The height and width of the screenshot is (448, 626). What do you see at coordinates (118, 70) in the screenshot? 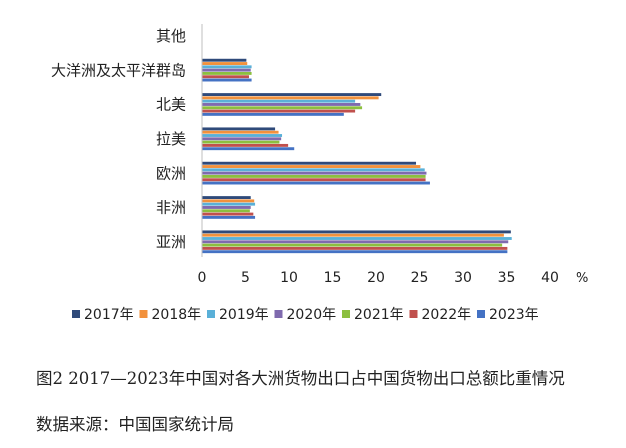
I see `category-label: 大洋洲及太平洋群岛` at bounding box center [118, 70].